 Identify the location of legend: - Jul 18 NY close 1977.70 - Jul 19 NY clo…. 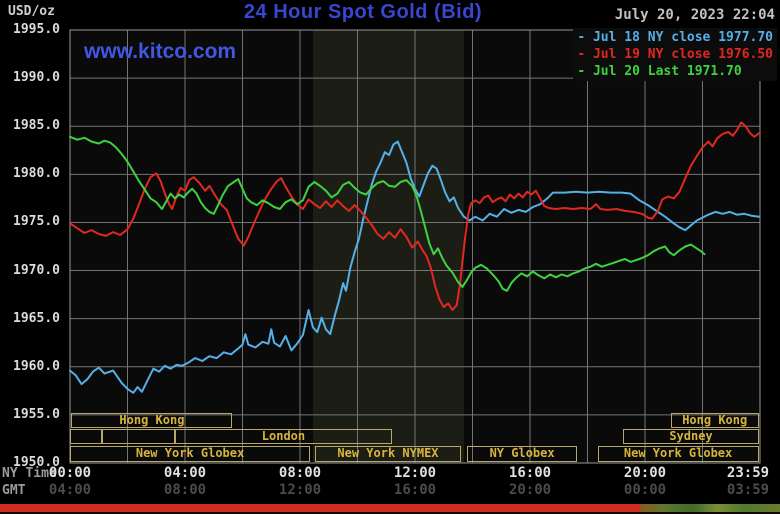
(675, 54).